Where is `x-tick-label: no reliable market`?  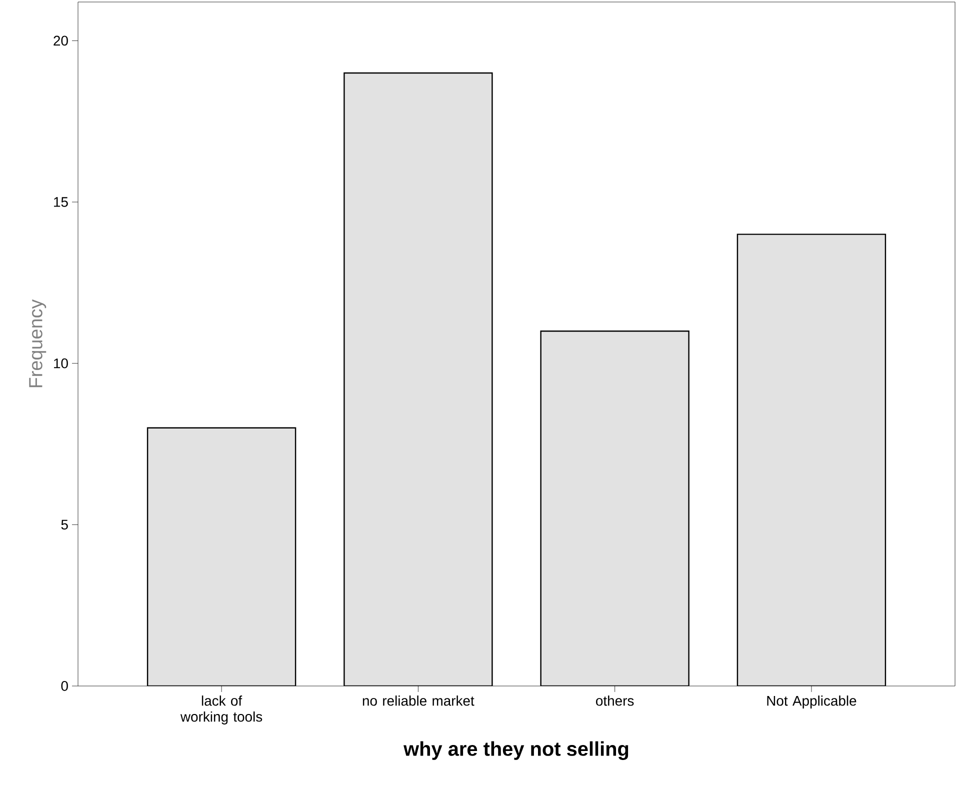 x-tick-label: no reliable market is located at coordinates (418, 701).